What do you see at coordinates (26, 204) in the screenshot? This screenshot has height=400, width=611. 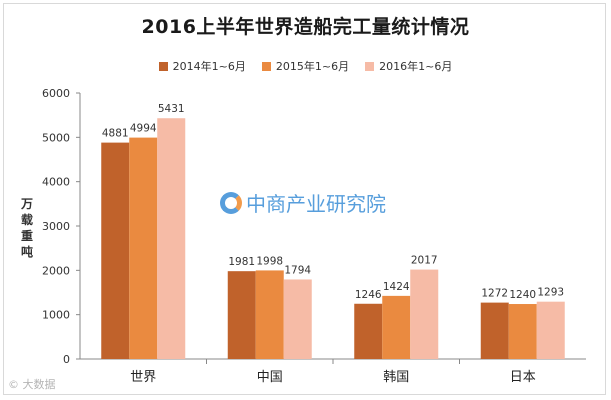 I see `y-axis-label-char-0: 万` at bounding box center [26, 204].